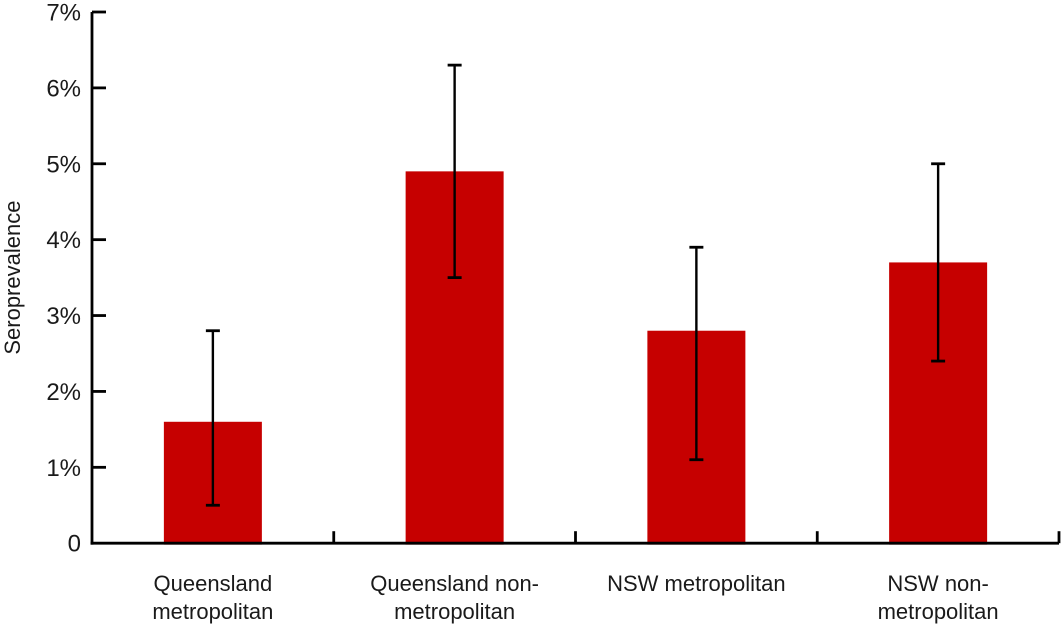 The image size is (1064, 626). Describe the element at coordinates (63, 13) in the screenshot. I see `y-tick-label: 7%` at that location.